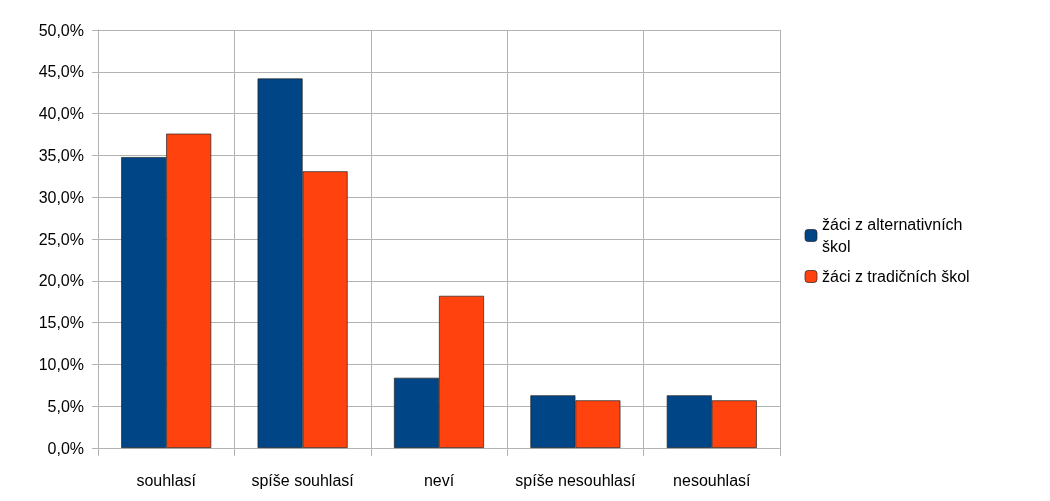  Describe the element at coordinates (575, 480) in the screenshot. I see `x-tick-label: spíše nesouhlasí` at that location.